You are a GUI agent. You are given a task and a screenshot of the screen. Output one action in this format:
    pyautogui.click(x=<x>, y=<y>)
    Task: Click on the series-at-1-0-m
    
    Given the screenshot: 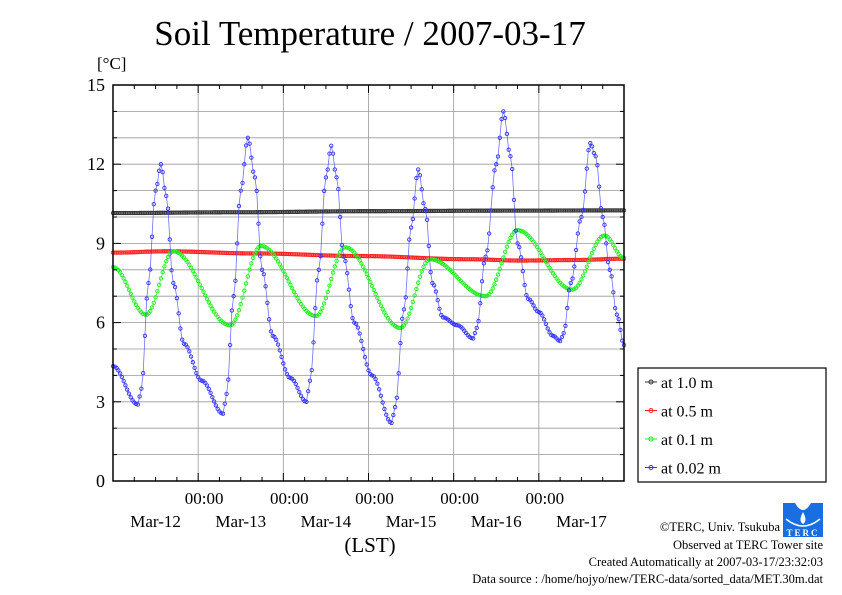 What is the action you would take?
    pyautogui.click(x=368, y=212)
    